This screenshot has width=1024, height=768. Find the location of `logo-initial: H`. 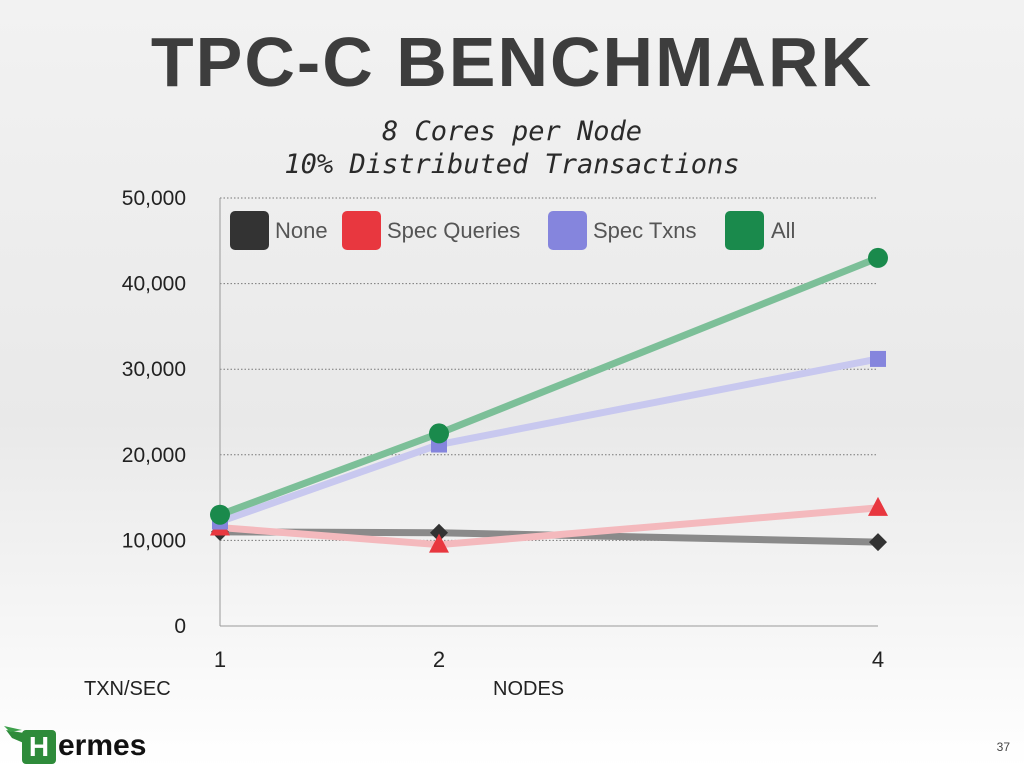

logo-initial: H is located at coordinates (39, 747).